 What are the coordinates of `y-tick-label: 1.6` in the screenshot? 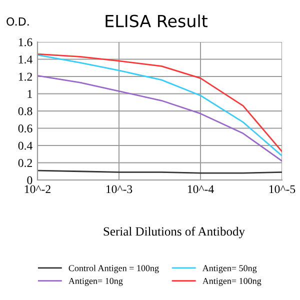 It's located at (25, 42).